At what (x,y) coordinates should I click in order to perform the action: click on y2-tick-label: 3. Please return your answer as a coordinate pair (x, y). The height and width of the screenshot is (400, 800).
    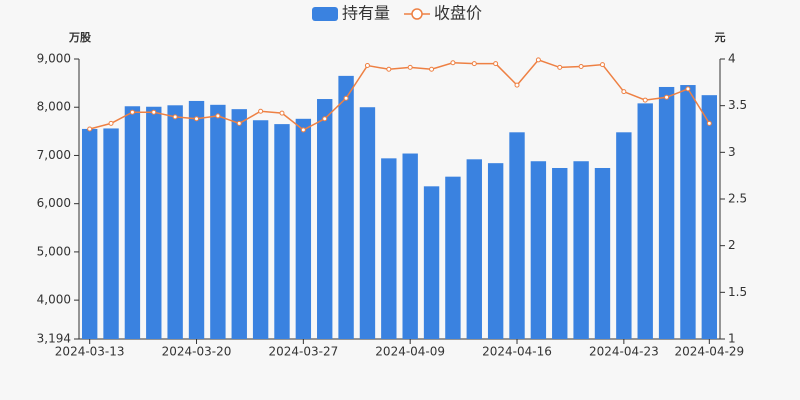
    Looking at the image, I should click on (732, 152).